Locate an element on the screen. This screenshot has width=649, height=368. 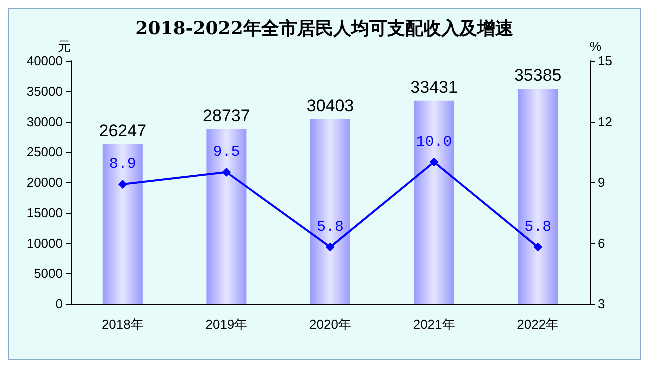
y-tick-label: 0 is located at coordinates (59, 304).